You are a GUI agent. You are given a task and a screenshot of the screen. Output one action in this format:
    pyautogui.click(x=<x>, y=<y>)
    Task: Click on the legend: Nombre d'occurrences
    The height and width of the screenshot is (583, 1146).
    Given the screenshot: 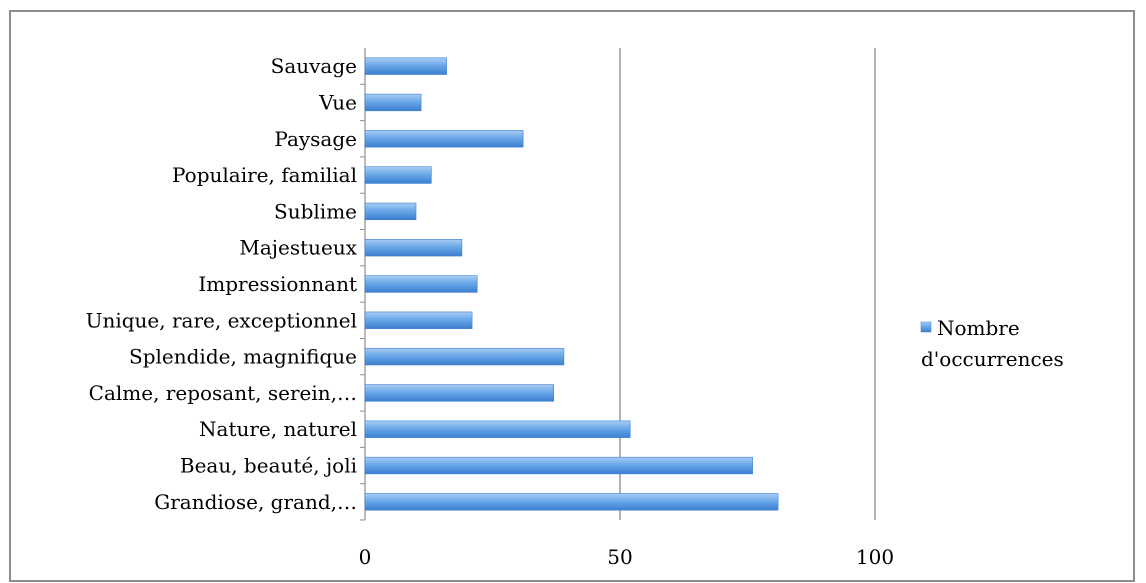 What is the action you would take?
    pyautogui.click(x=992, y=343)
    